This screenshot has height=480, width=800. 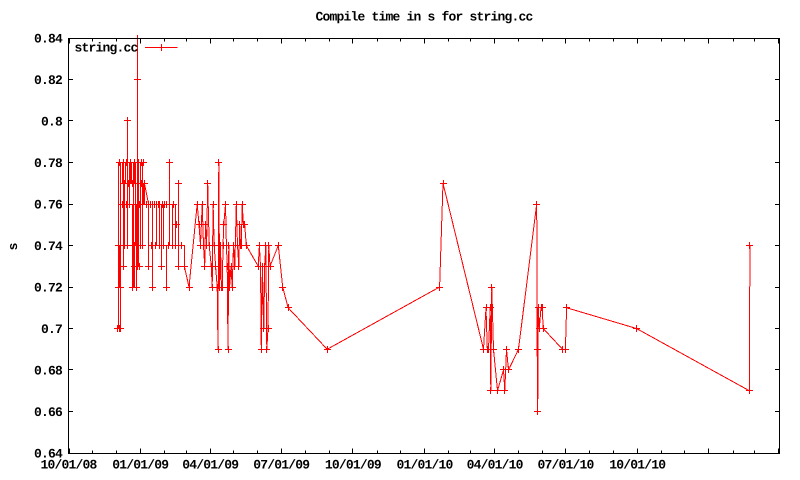 I want to click on svg-text: 10/01/09, so click(x=353, y=465).